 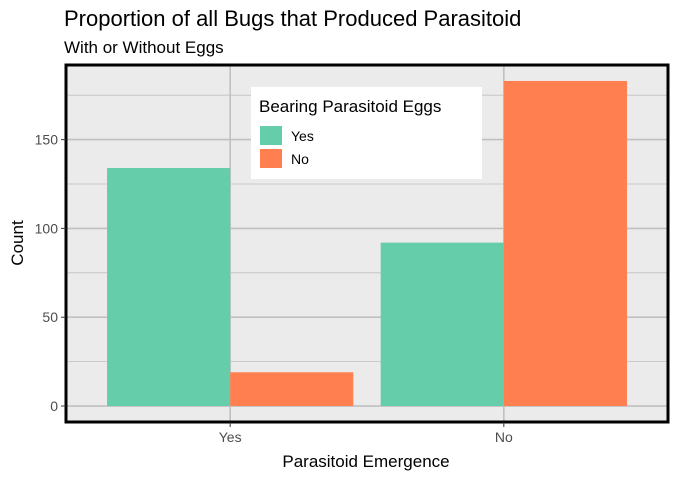 I want to click on y-tick-label: 100, so click(x=47, y=228).